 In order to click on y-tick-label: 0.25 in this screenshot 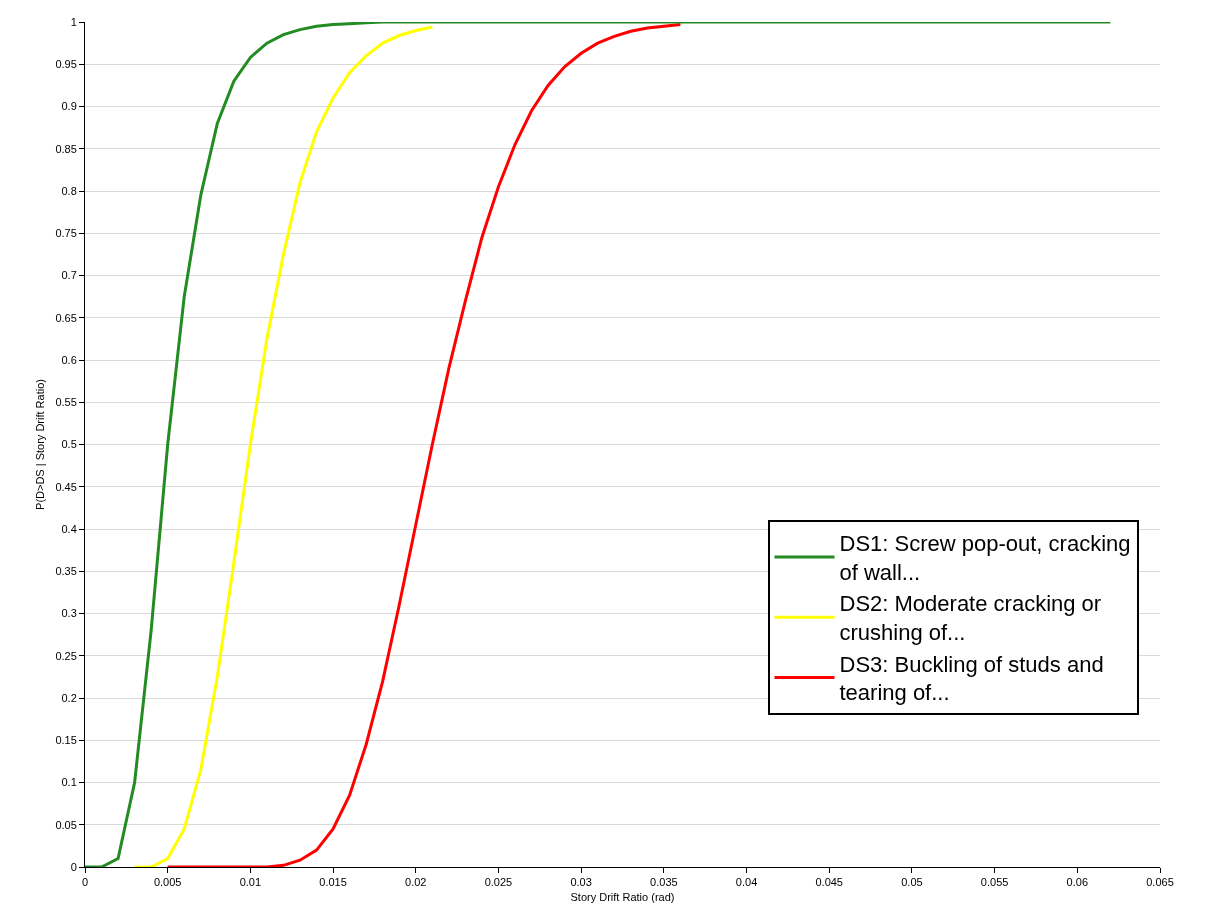, I will do `click(66, 655)`.